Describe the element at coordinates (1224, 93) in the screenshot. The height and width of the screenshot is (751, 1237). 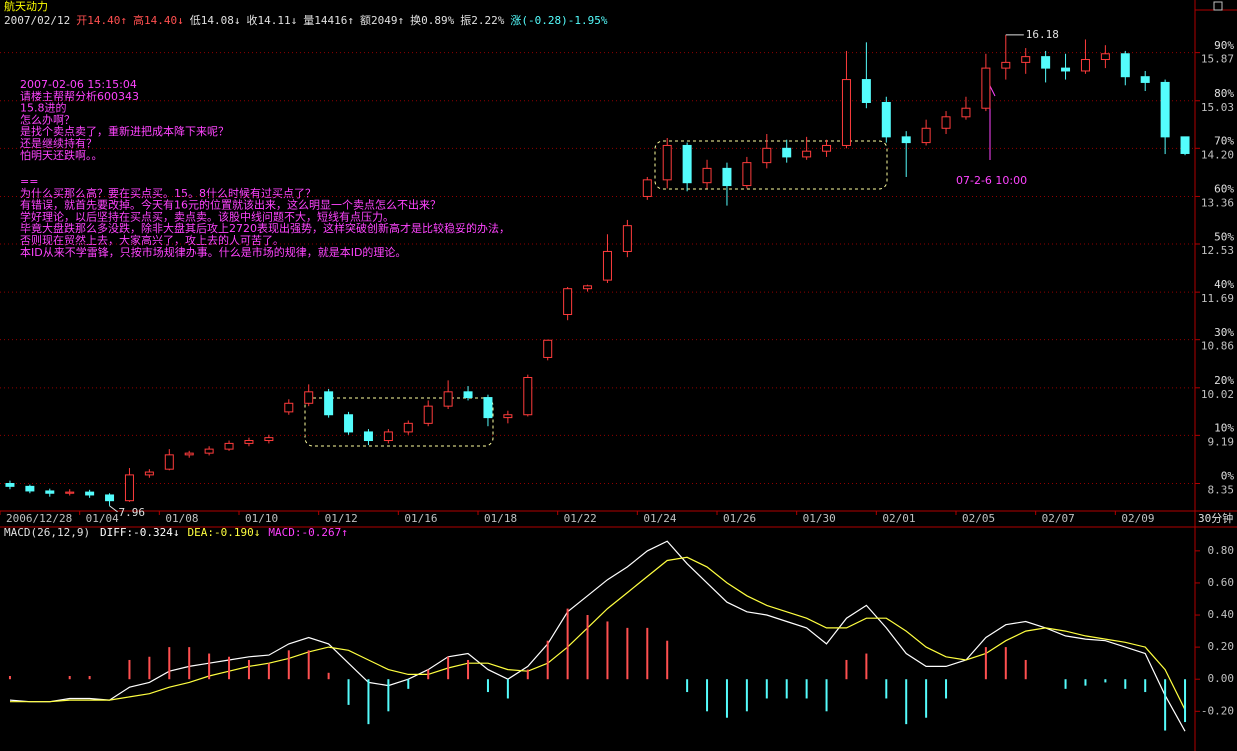
I see `y2-tick-label: 80%` at that location.